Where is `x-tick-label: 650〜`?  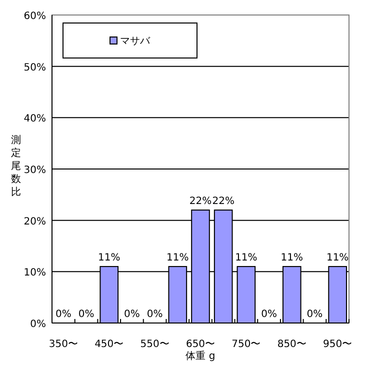
x-tick-label: 650〜 is located at coordinates (201, 344).